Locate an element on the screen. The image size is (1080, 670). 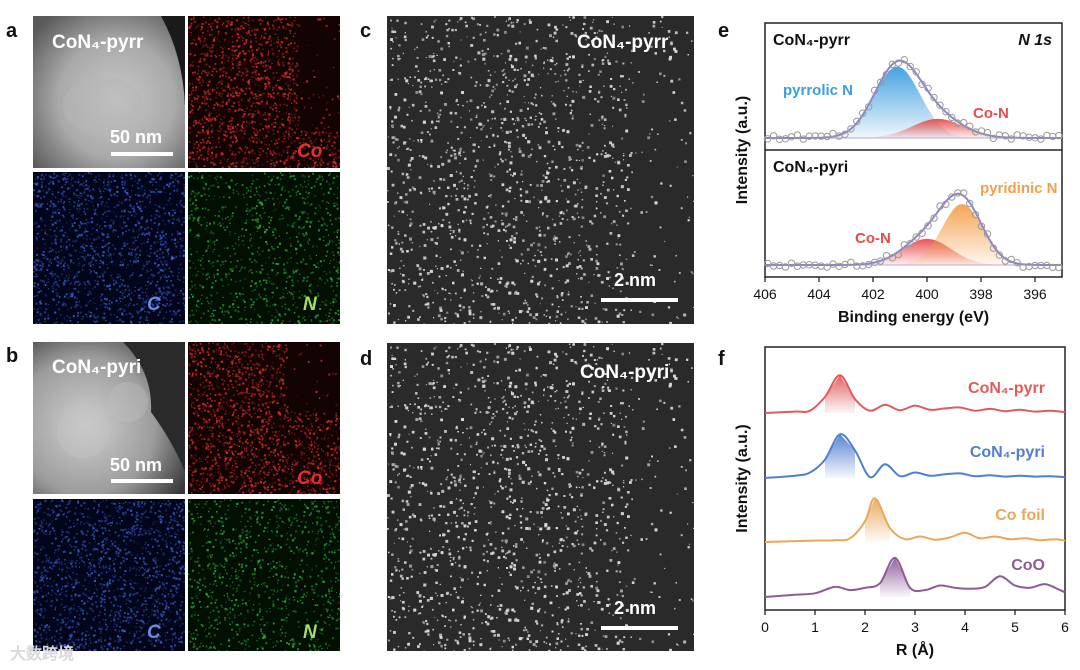
panel-label-d: d is located at coordinates (366, 359).